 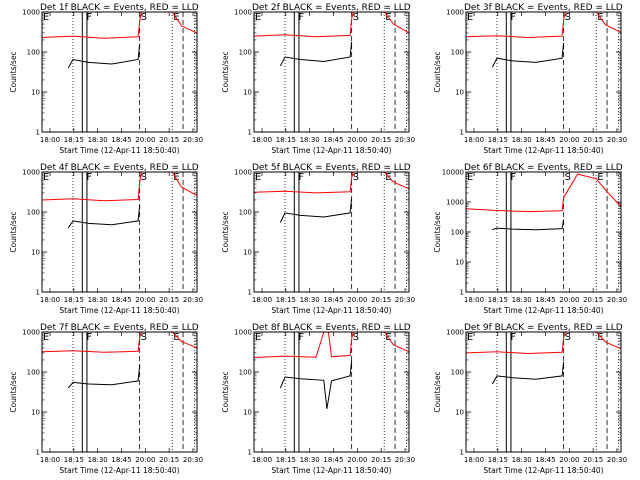 I want to click on panel-title: Det 5f BLACK = Events, RED = LLD, so click(x=331, y=168).